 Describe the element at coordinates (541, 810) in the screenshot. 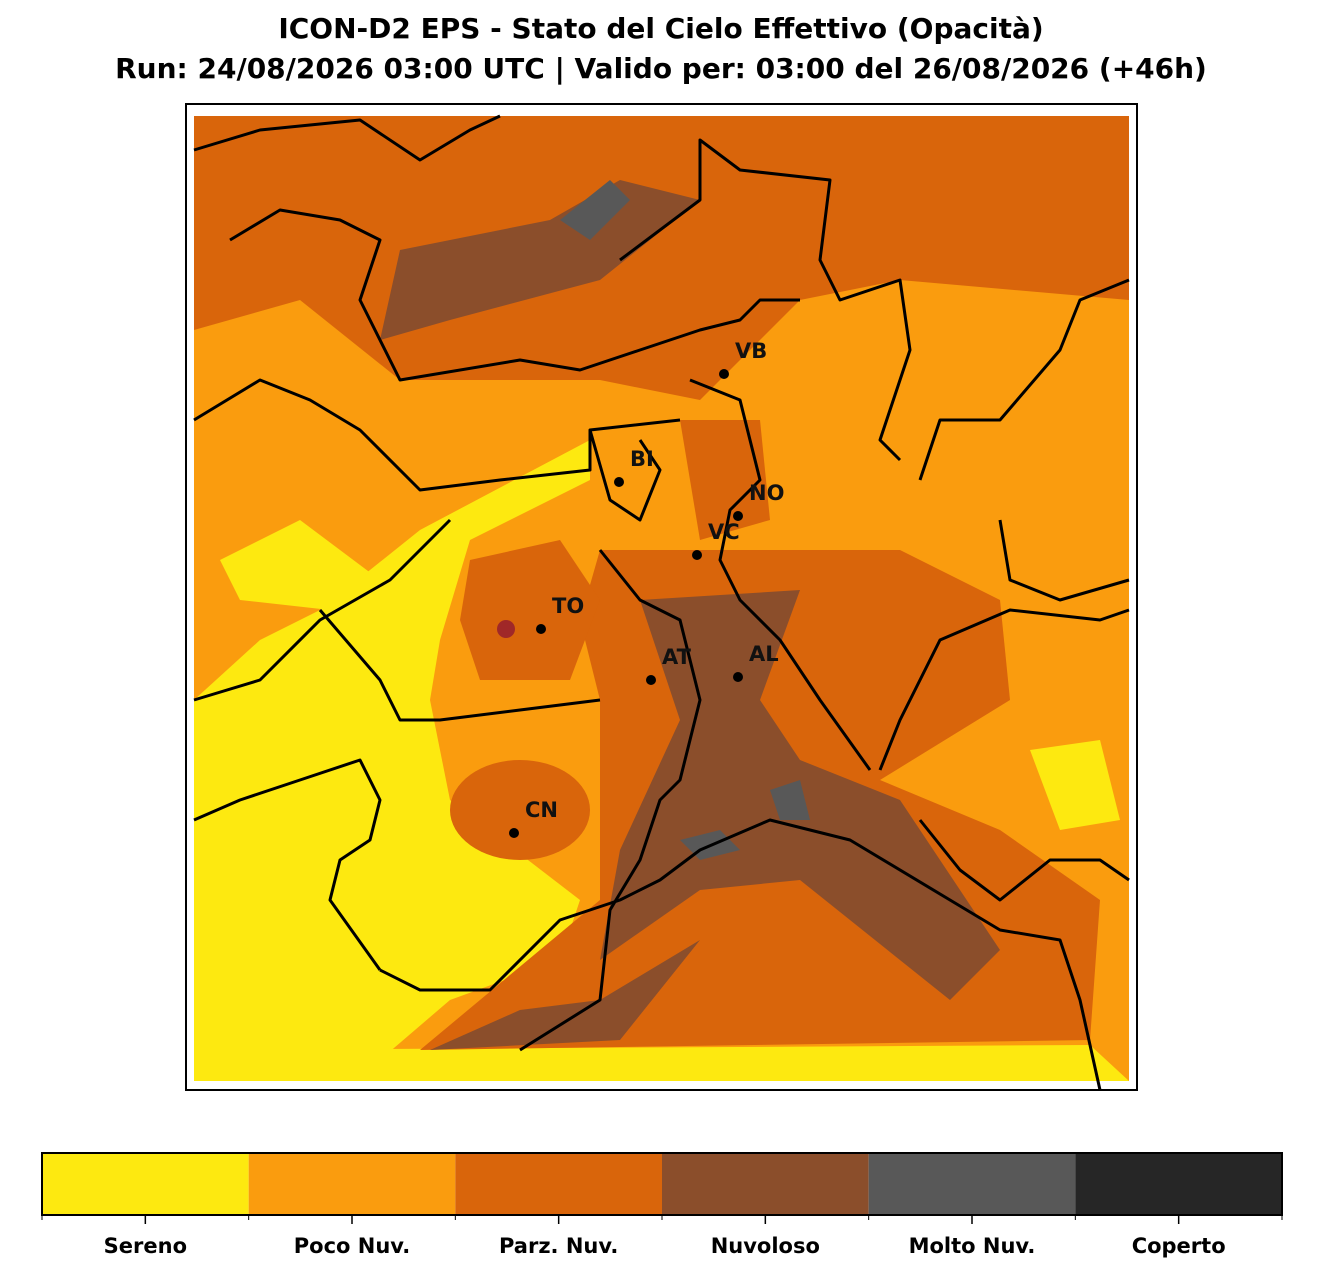

I see `city-label: CN` at that location.